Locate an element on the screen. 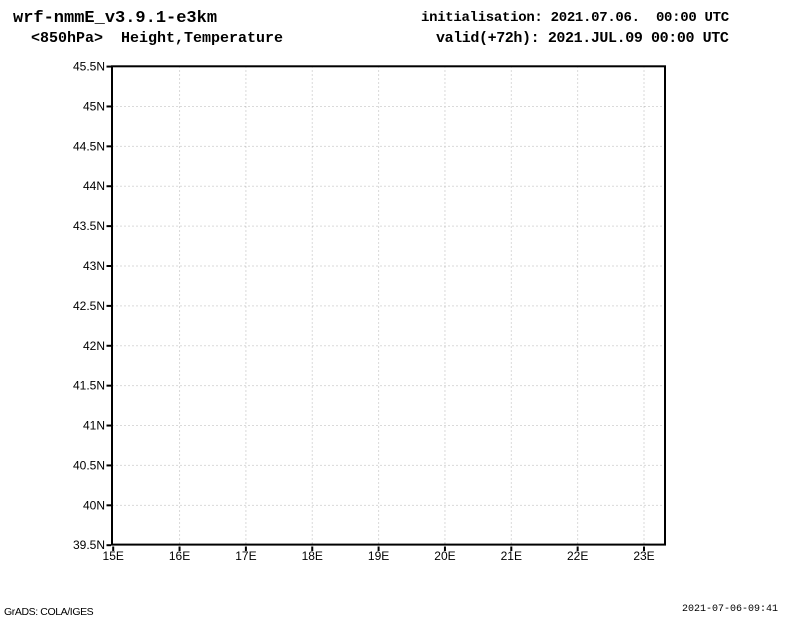  svg-text: 42N is located at coordinates (94, 346).